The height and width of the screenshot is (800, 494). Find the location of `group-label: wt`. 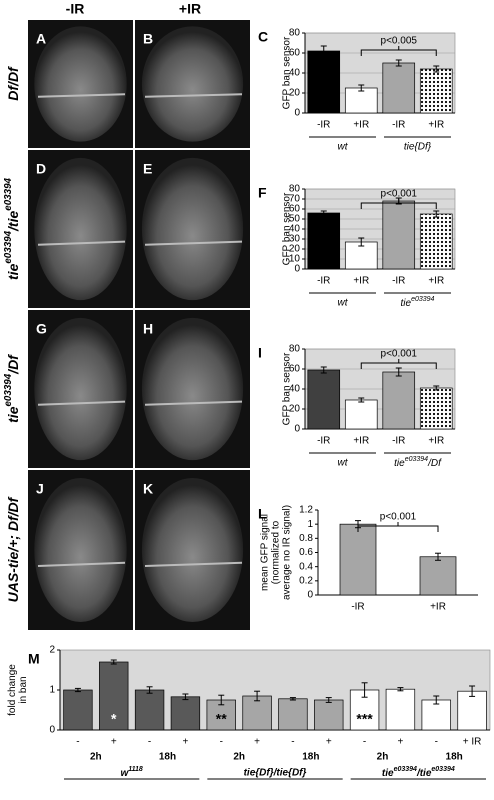

group-label: wt is located at coordinates (343, 147).